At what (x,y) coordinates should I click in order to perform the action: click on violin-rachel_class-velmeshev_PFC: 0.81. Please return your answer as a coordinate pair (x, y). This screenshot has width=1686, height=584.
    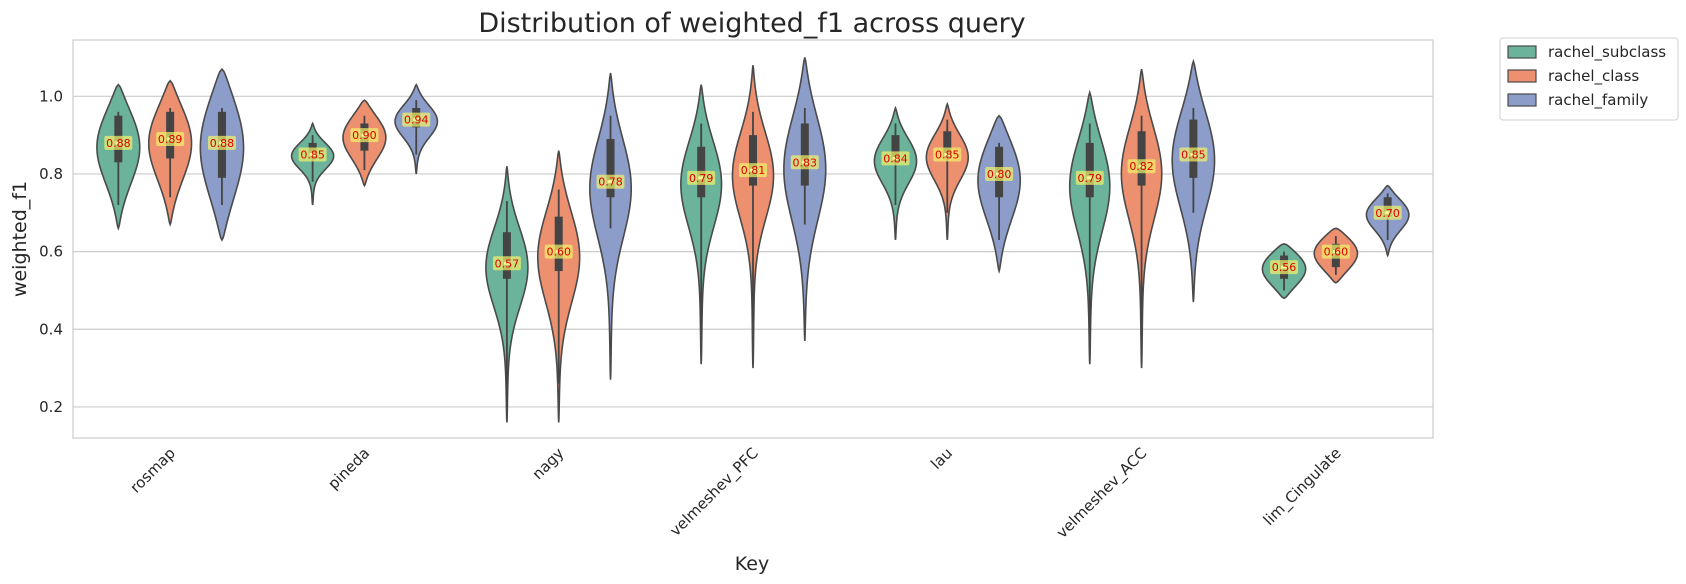
    Looking at the image, I should click on (753, 217).